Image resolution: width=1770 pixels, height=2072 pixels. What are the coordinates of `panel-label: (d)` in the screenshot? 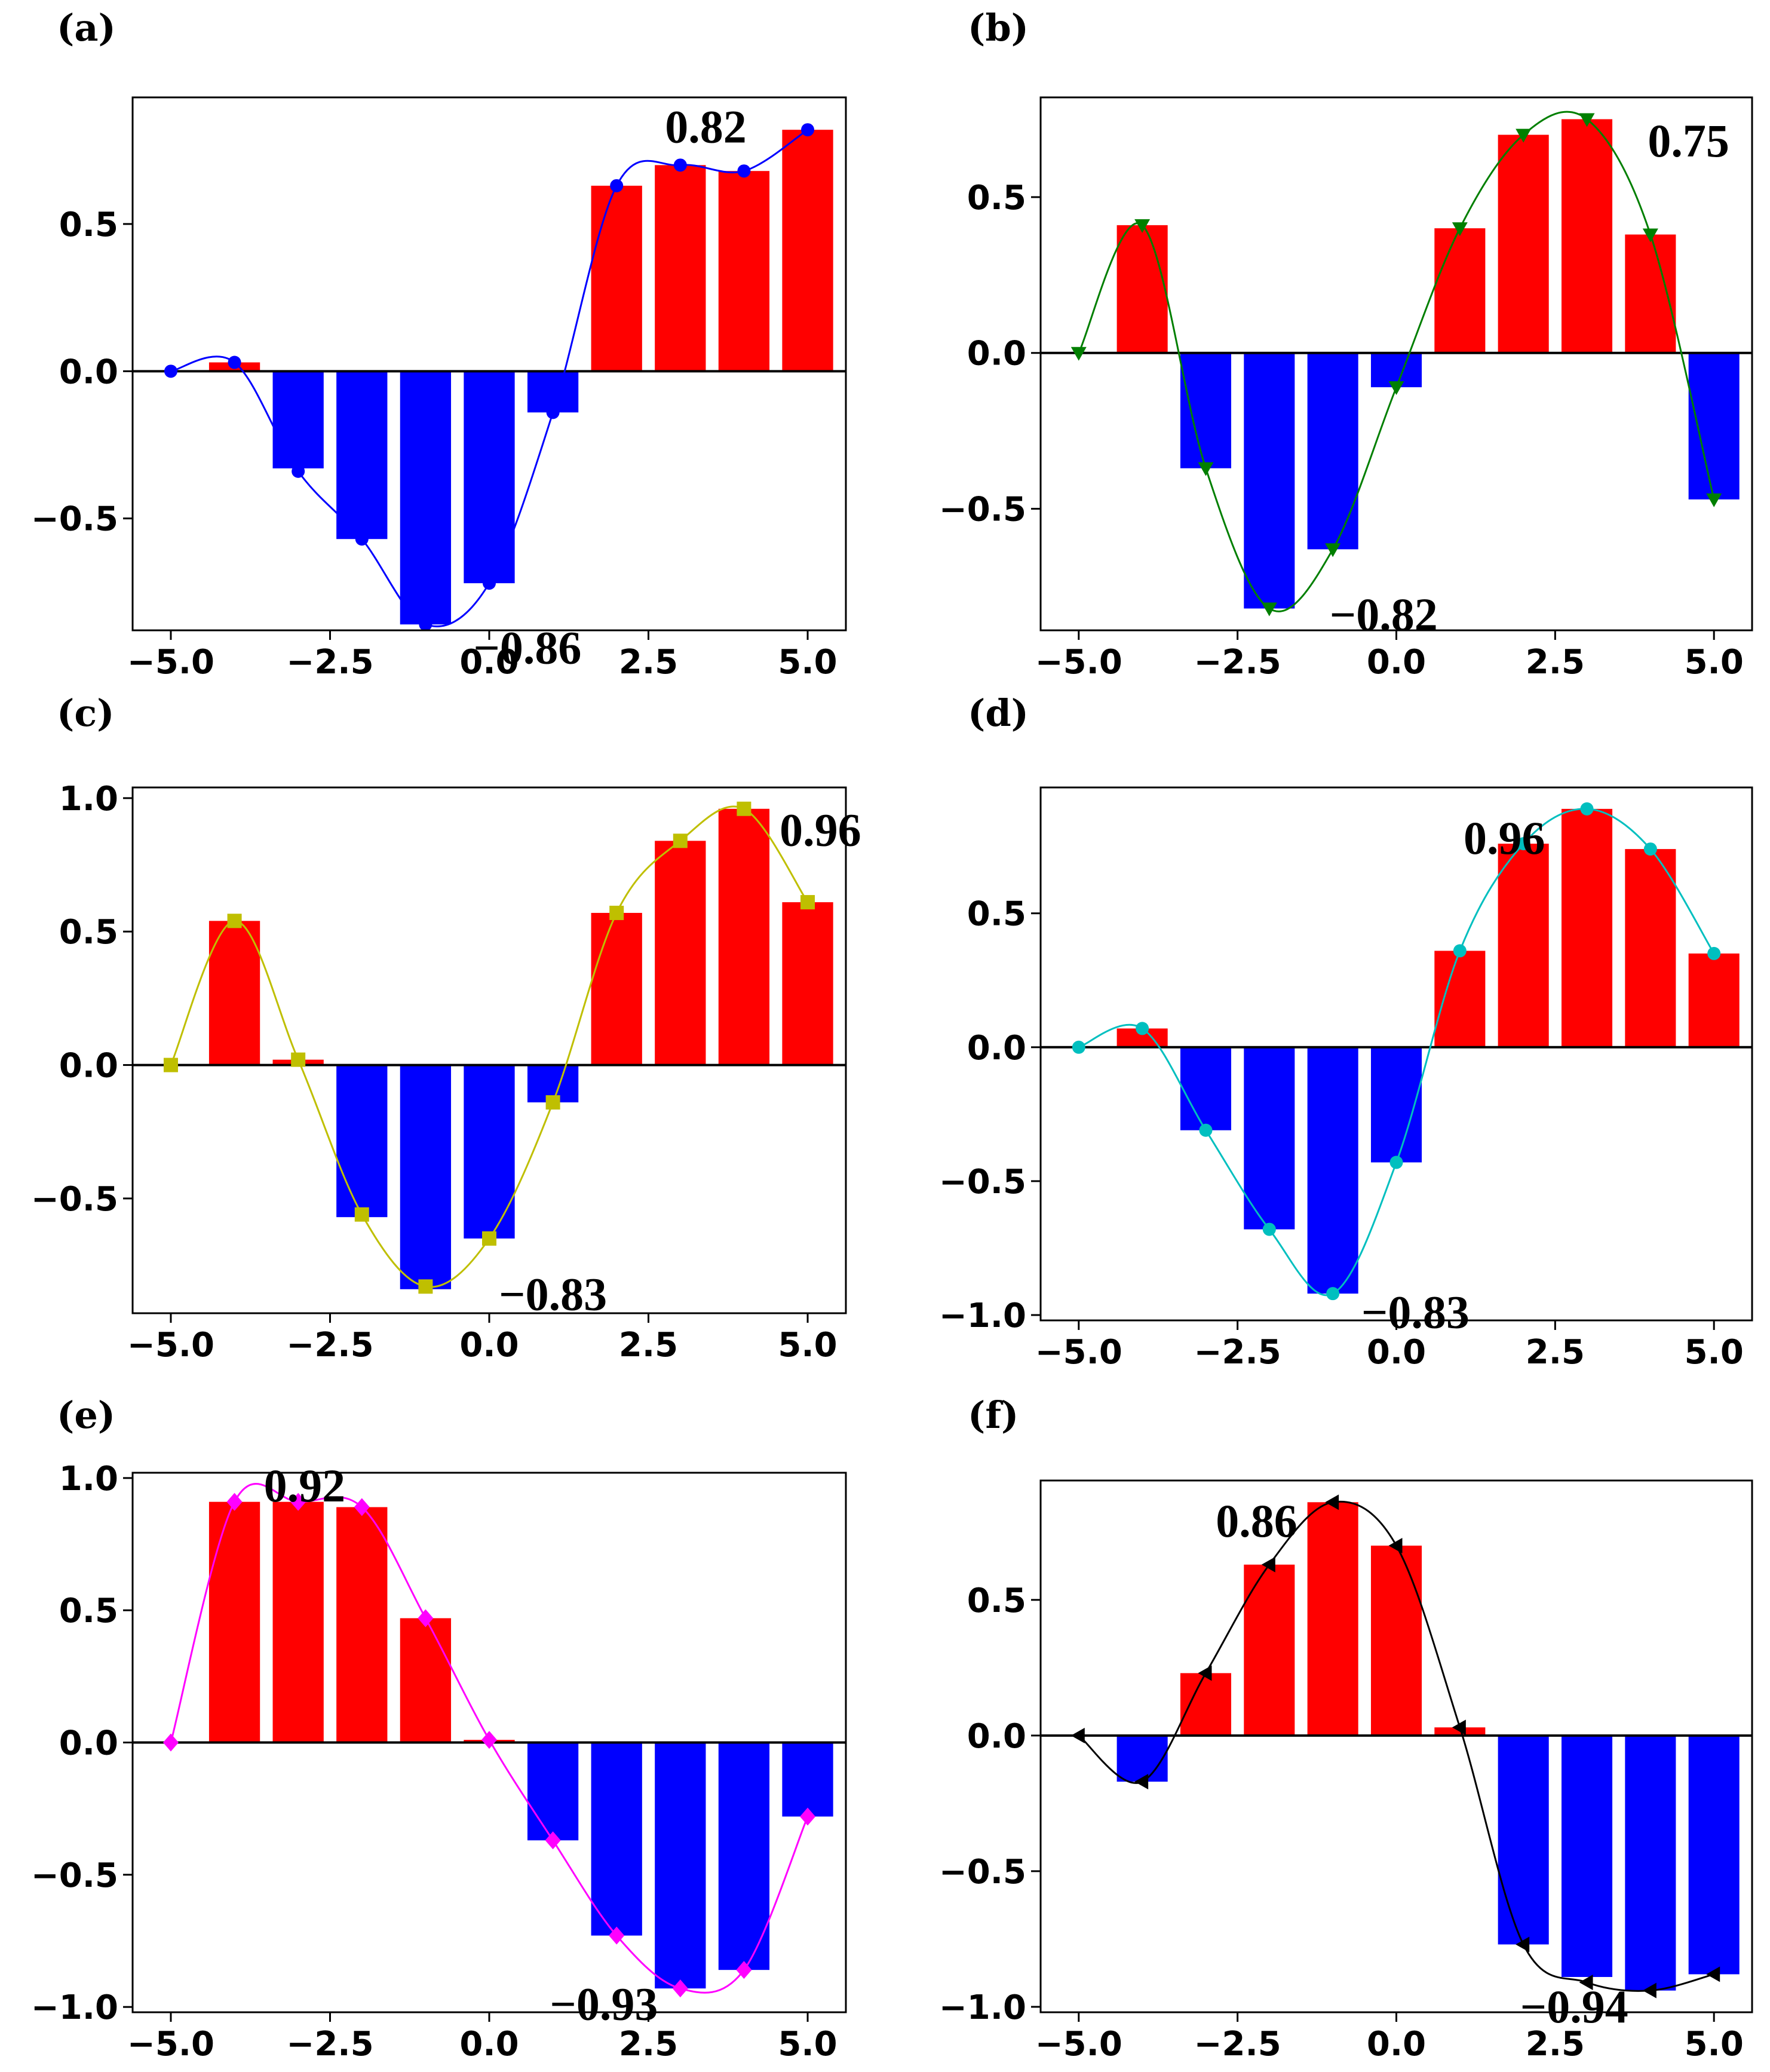 It's located at (998, 713).